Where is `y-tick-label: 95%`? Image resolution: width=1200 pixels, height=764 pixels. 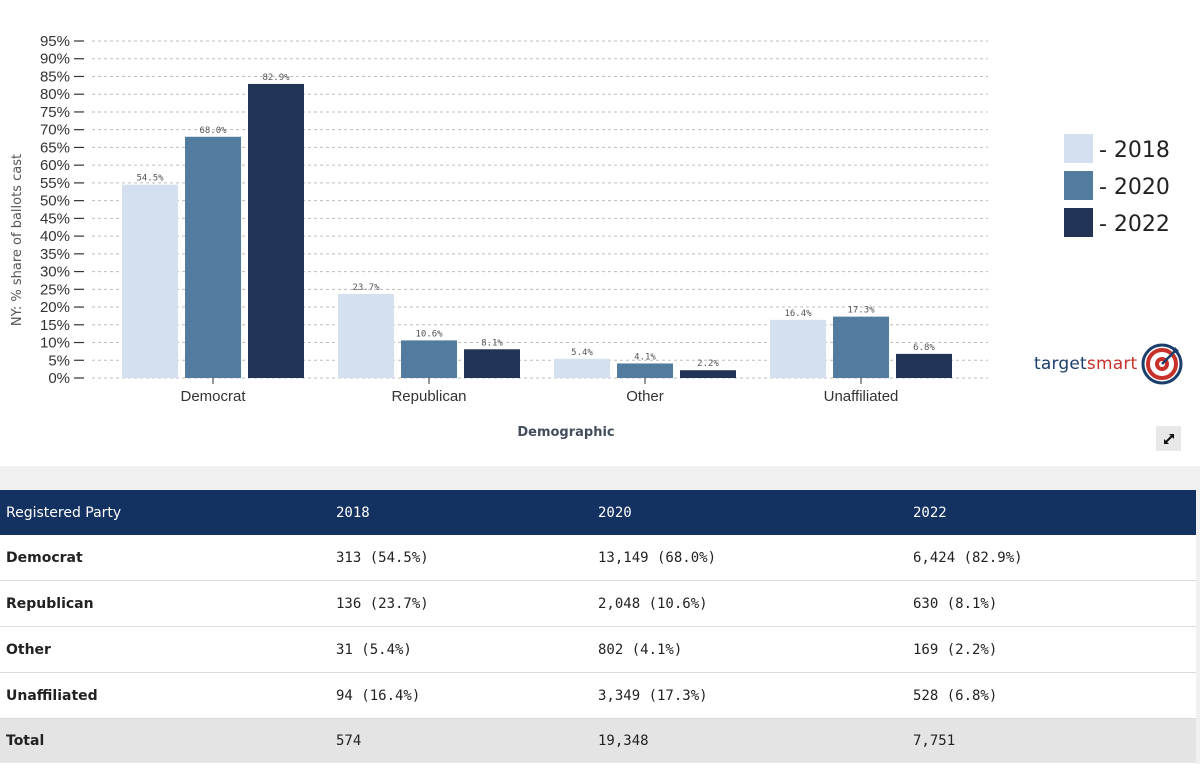 y-tick-label: 95% is located at coordinates (55, 41).